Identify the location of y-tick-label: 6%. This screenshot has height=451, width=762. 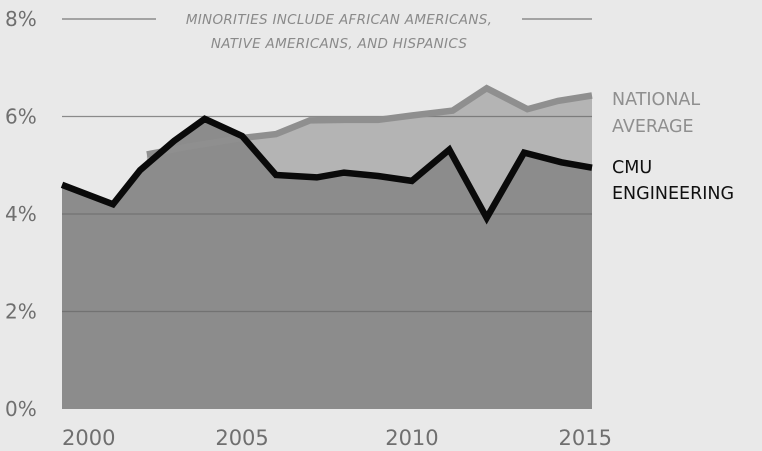
(21, 117).